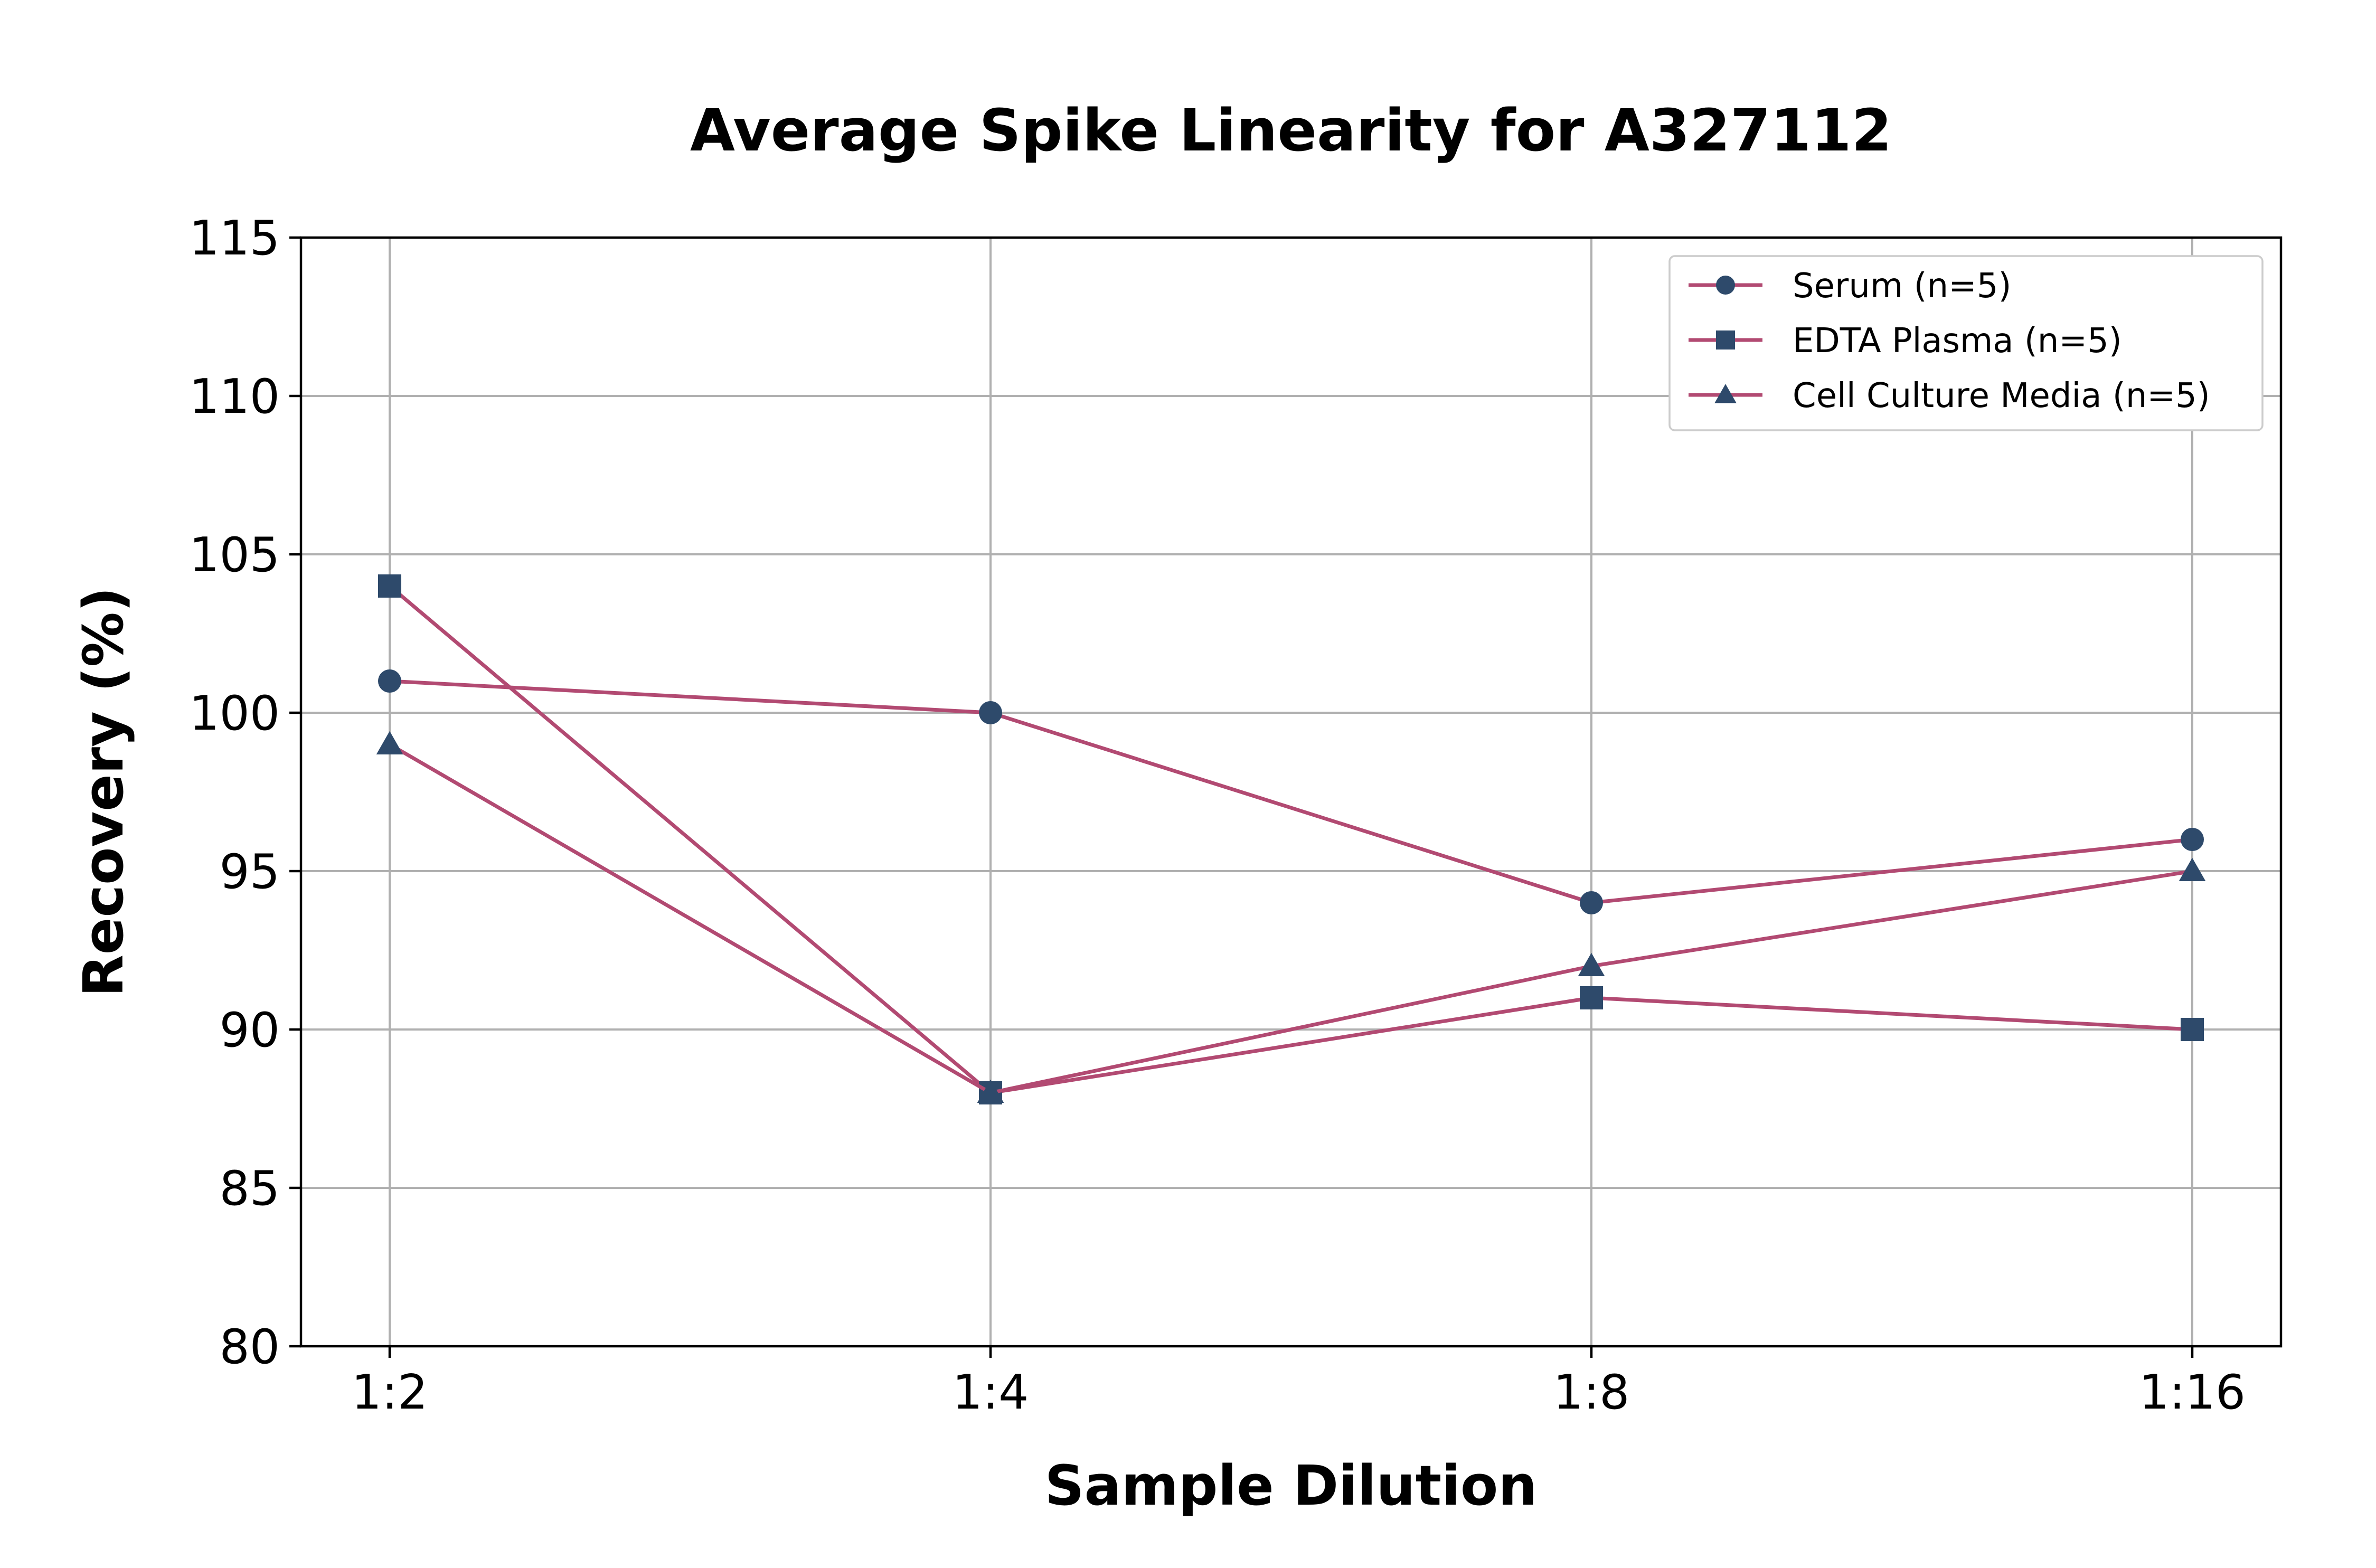 The width and height of the screenshot is (2376, 1568). Describe the element at coordinates (1292, 1485) in the screenshot. I see `x-axis-label: Sample Dilution` at that location.